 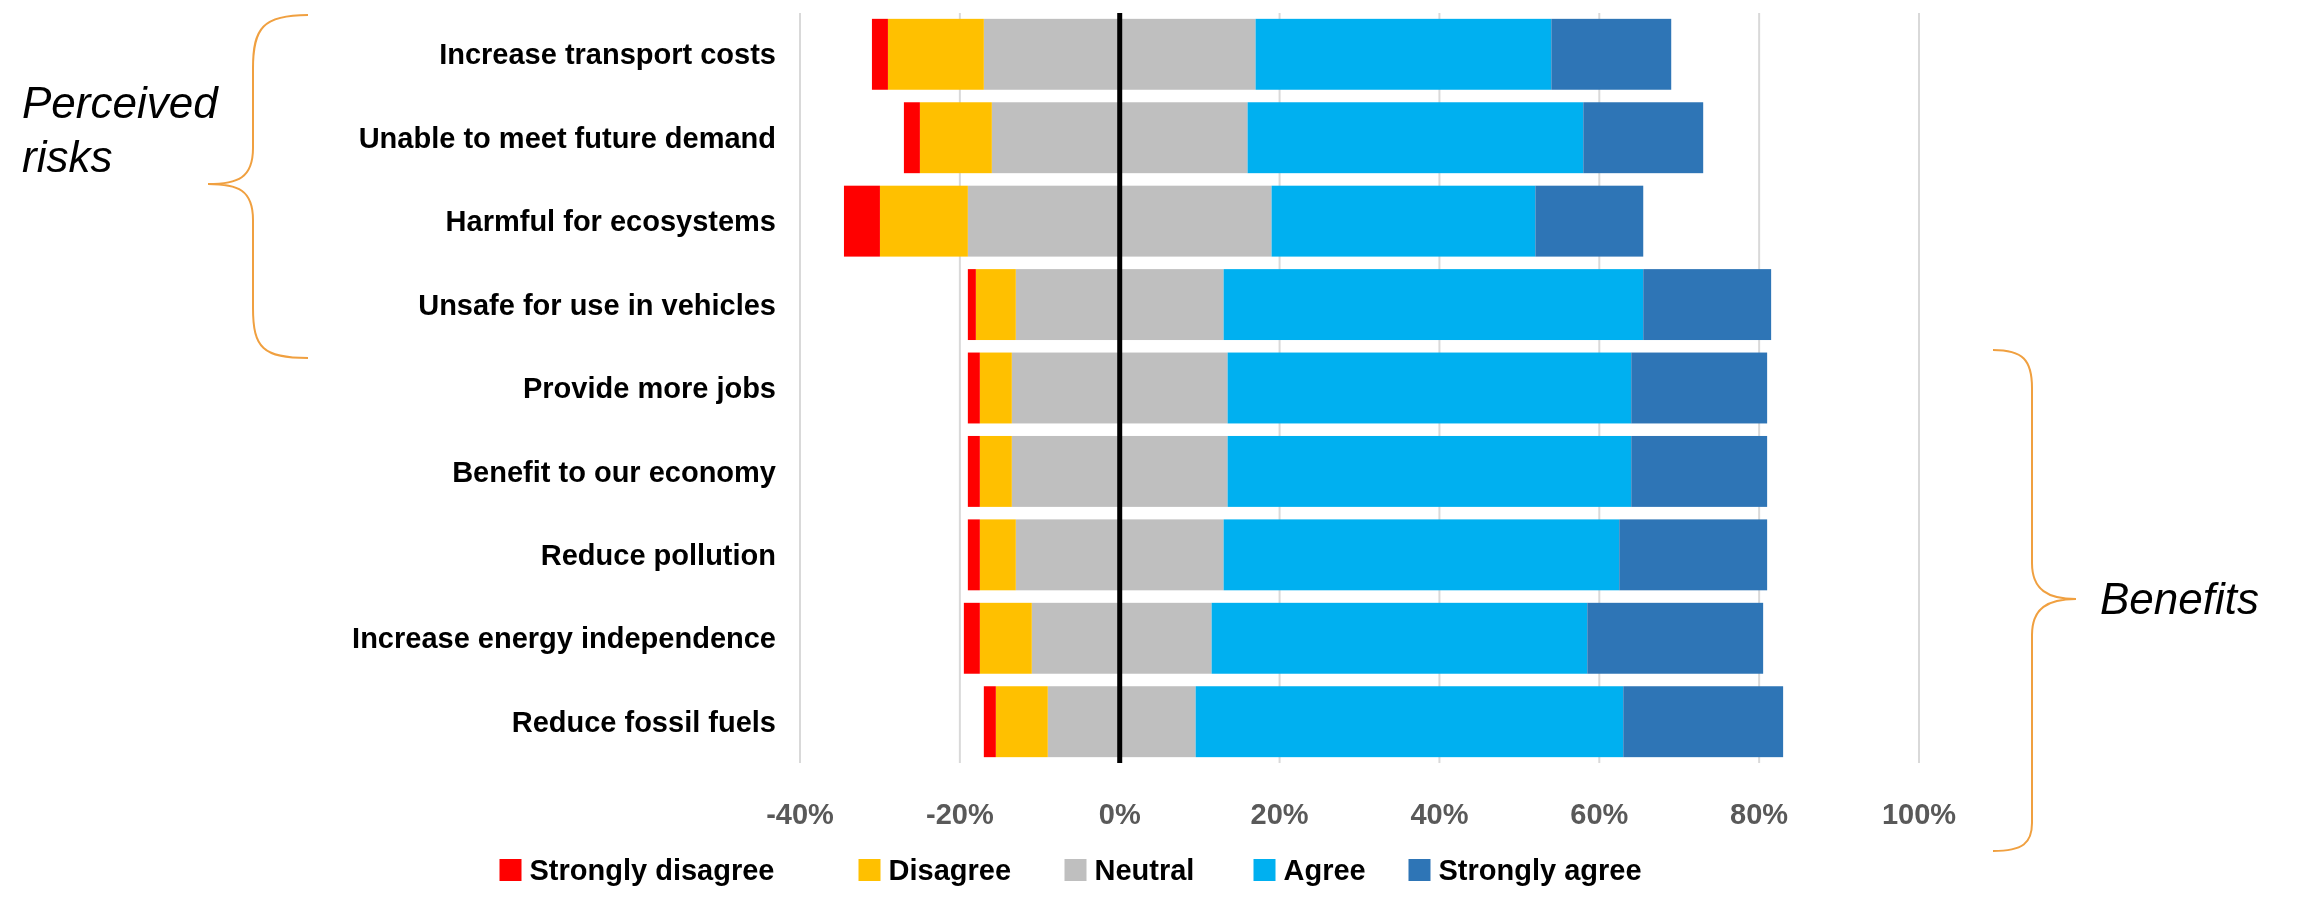 What do you see at coordinates (614, 471) in the screenshot?
I see `y-tick-label: Benefit to our economy` at bounding box center [614, 471].